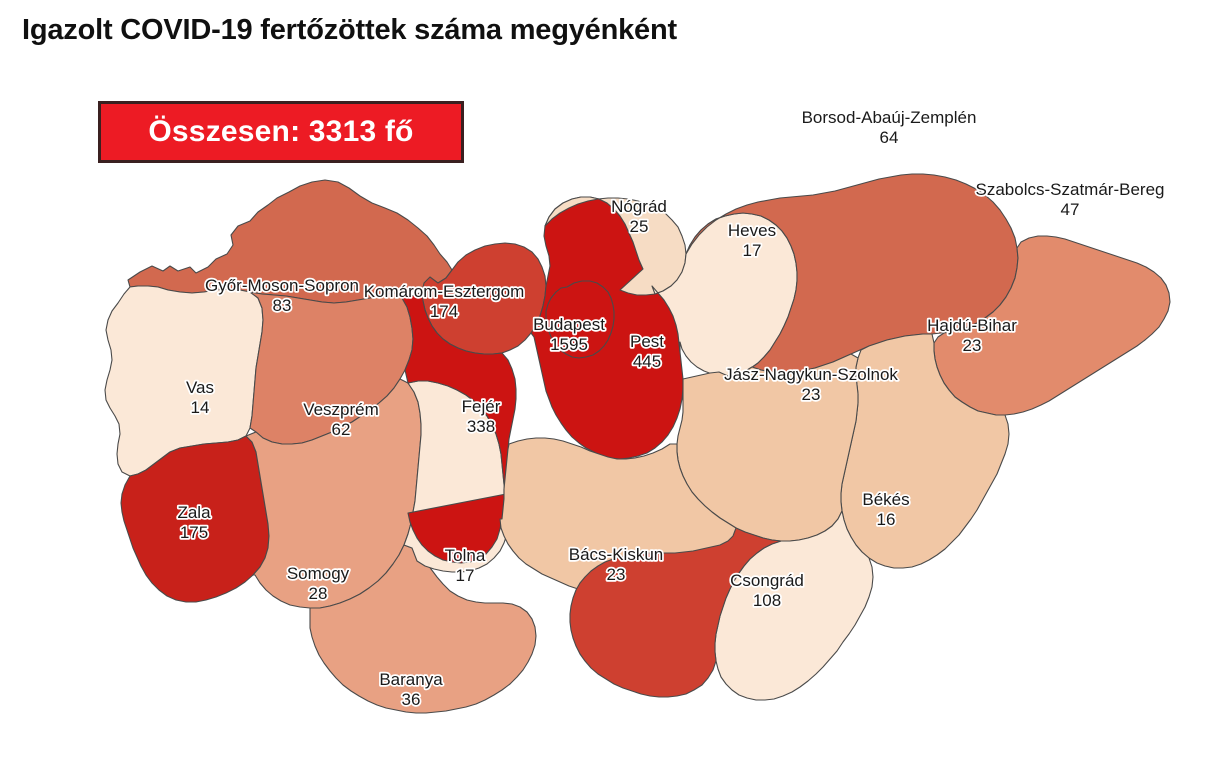  What do you see at coordinates (423, 629) in the screenshot?
I see `county-shape-baranya` at bounding box center [423, 629].